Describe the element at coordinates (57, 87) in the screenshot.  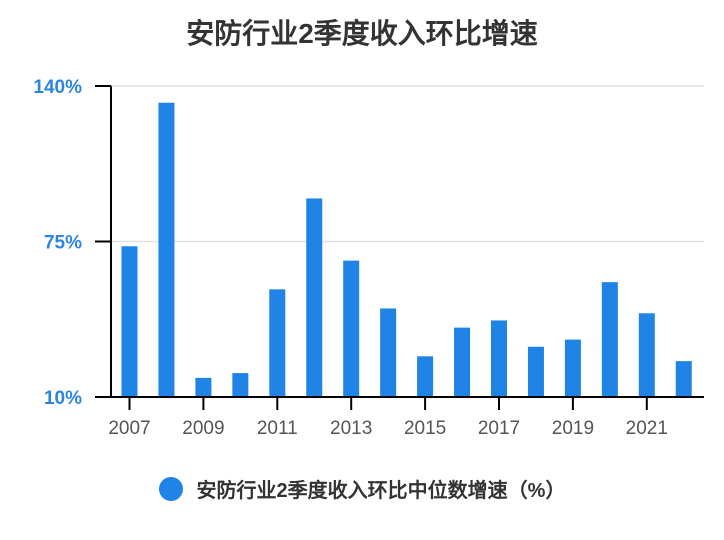
I see `y-tick-label: 140%` at that location.